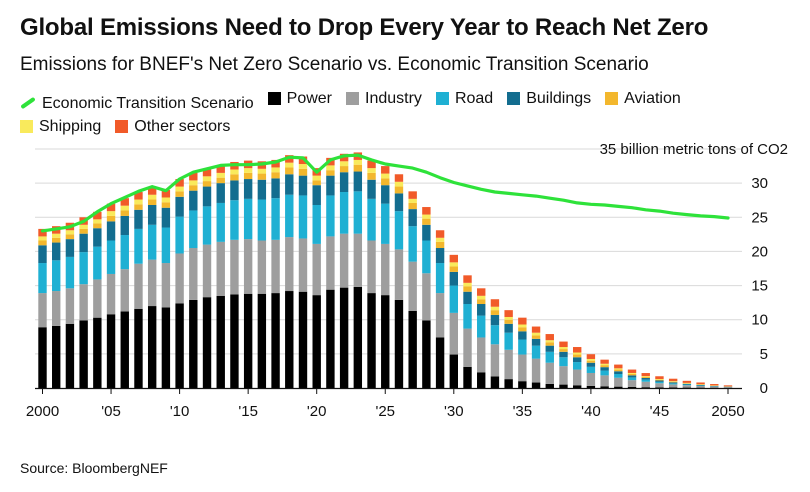 This screenshot has width=810, height=492. I want to click on x-tick-label: '25, so click(385, 411).